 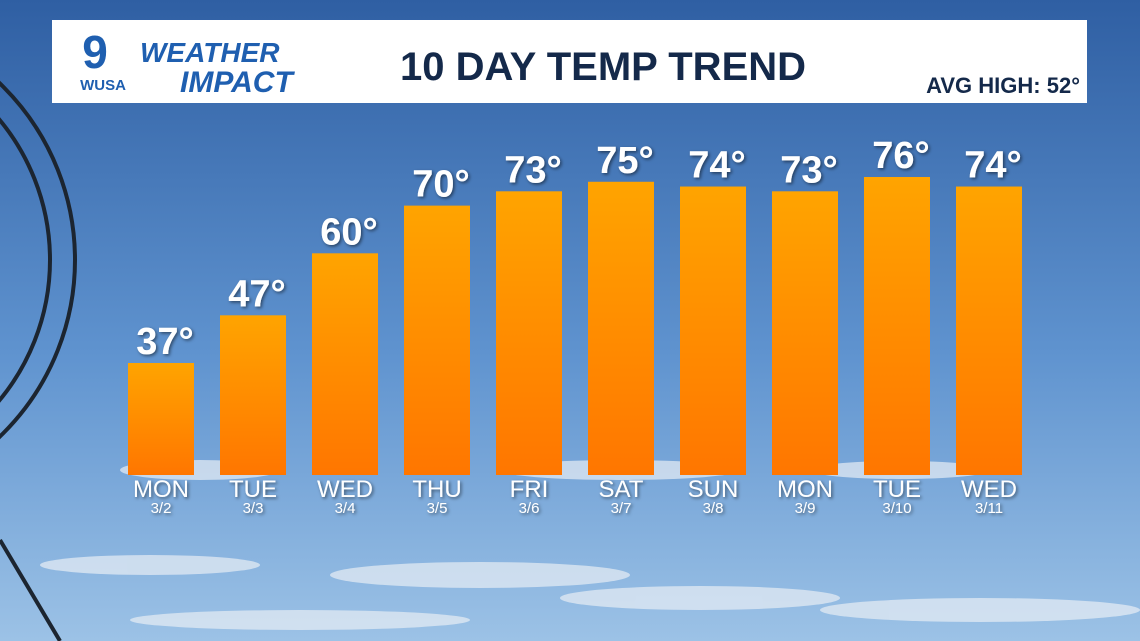 I want to click on value-label: 60°, so click(x=348, y=232).